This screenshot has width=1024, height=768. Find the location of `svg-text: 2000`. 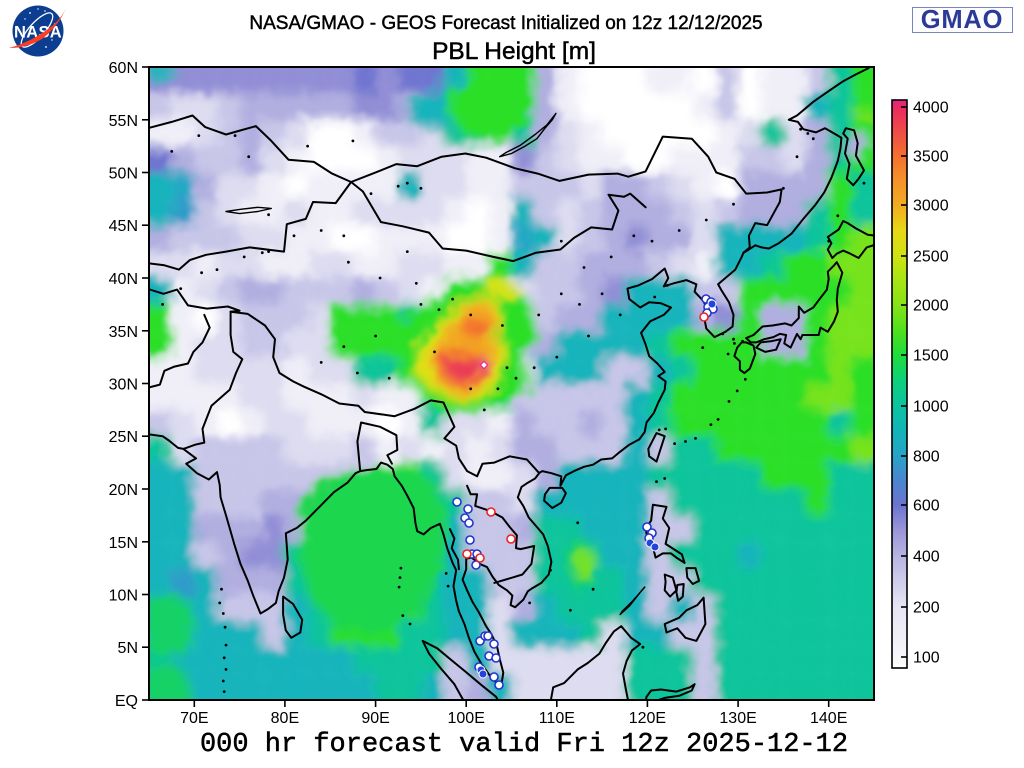

svg-text: 2000 is located at coordinates (931, 306).